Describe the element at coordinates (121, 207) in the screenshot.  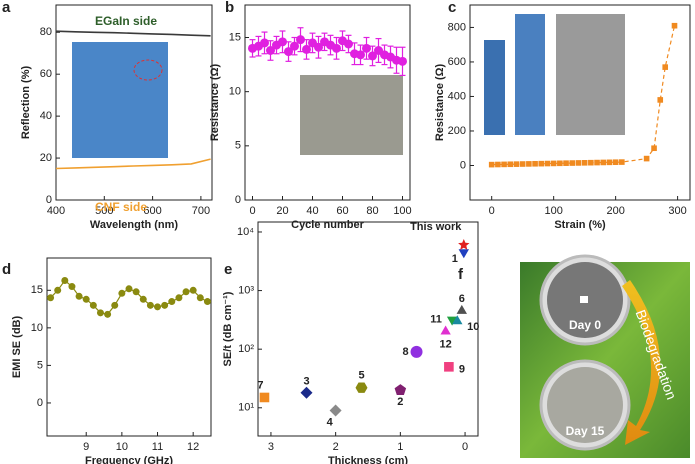
I see `series-label: CNF side` at that location.